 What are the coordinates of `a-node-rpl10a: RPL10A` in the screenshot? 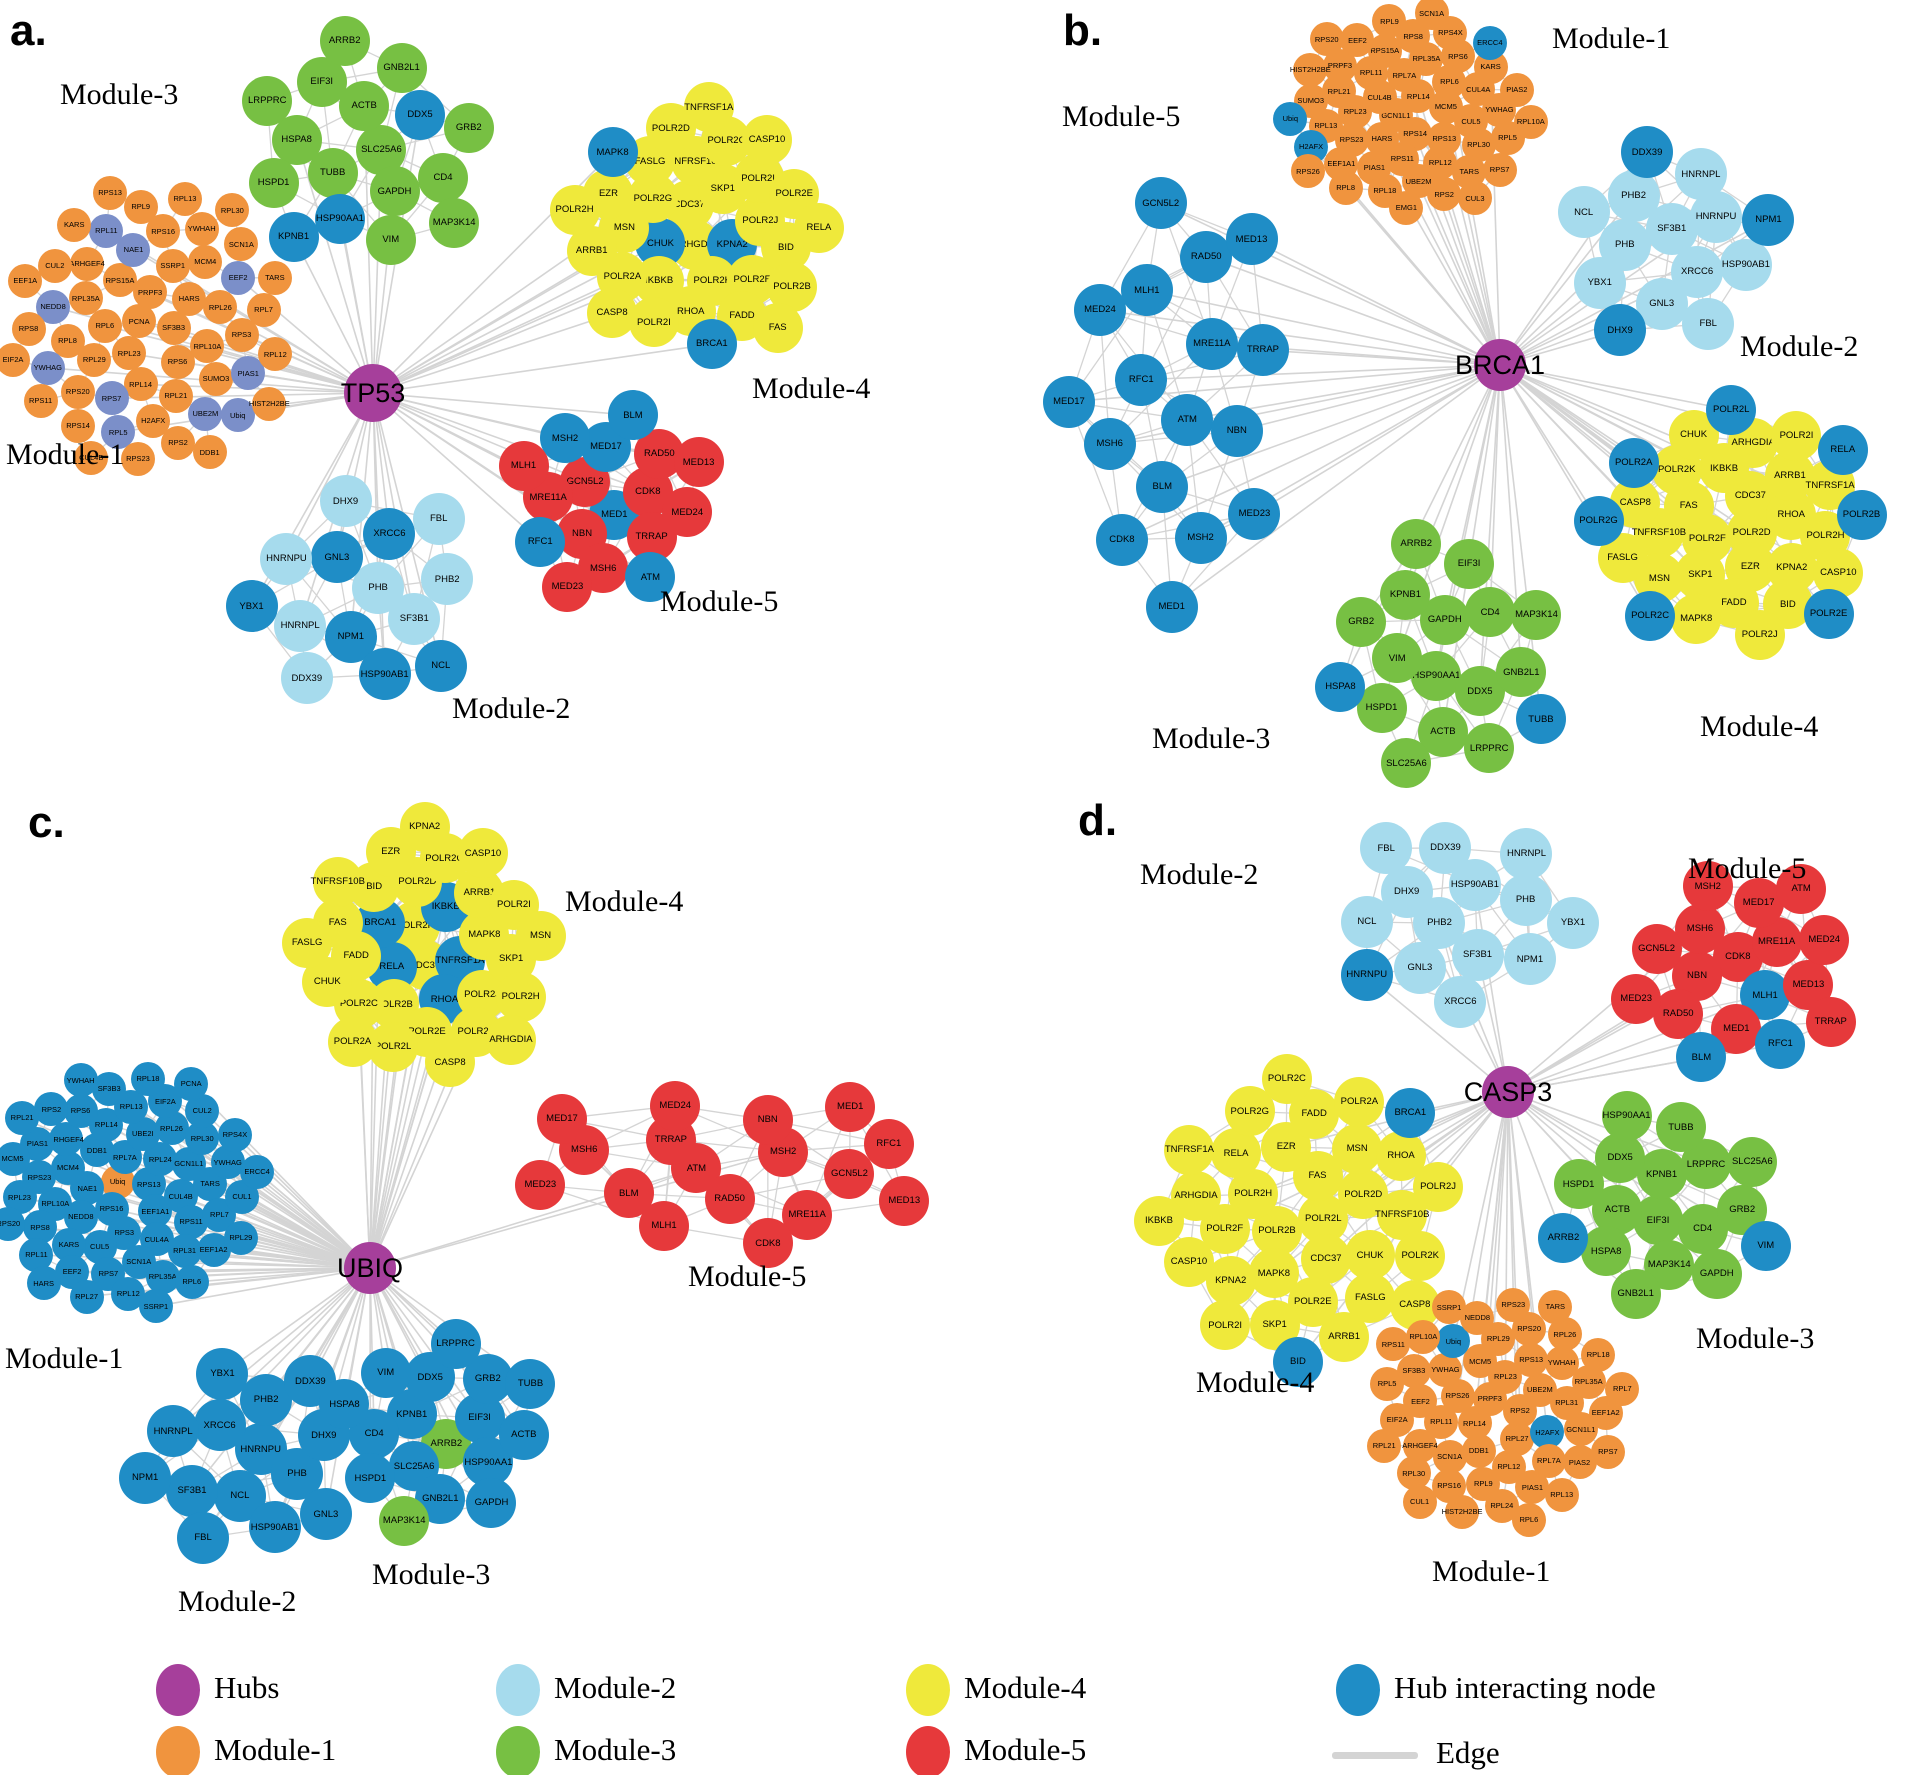 It's located at (207, 346).